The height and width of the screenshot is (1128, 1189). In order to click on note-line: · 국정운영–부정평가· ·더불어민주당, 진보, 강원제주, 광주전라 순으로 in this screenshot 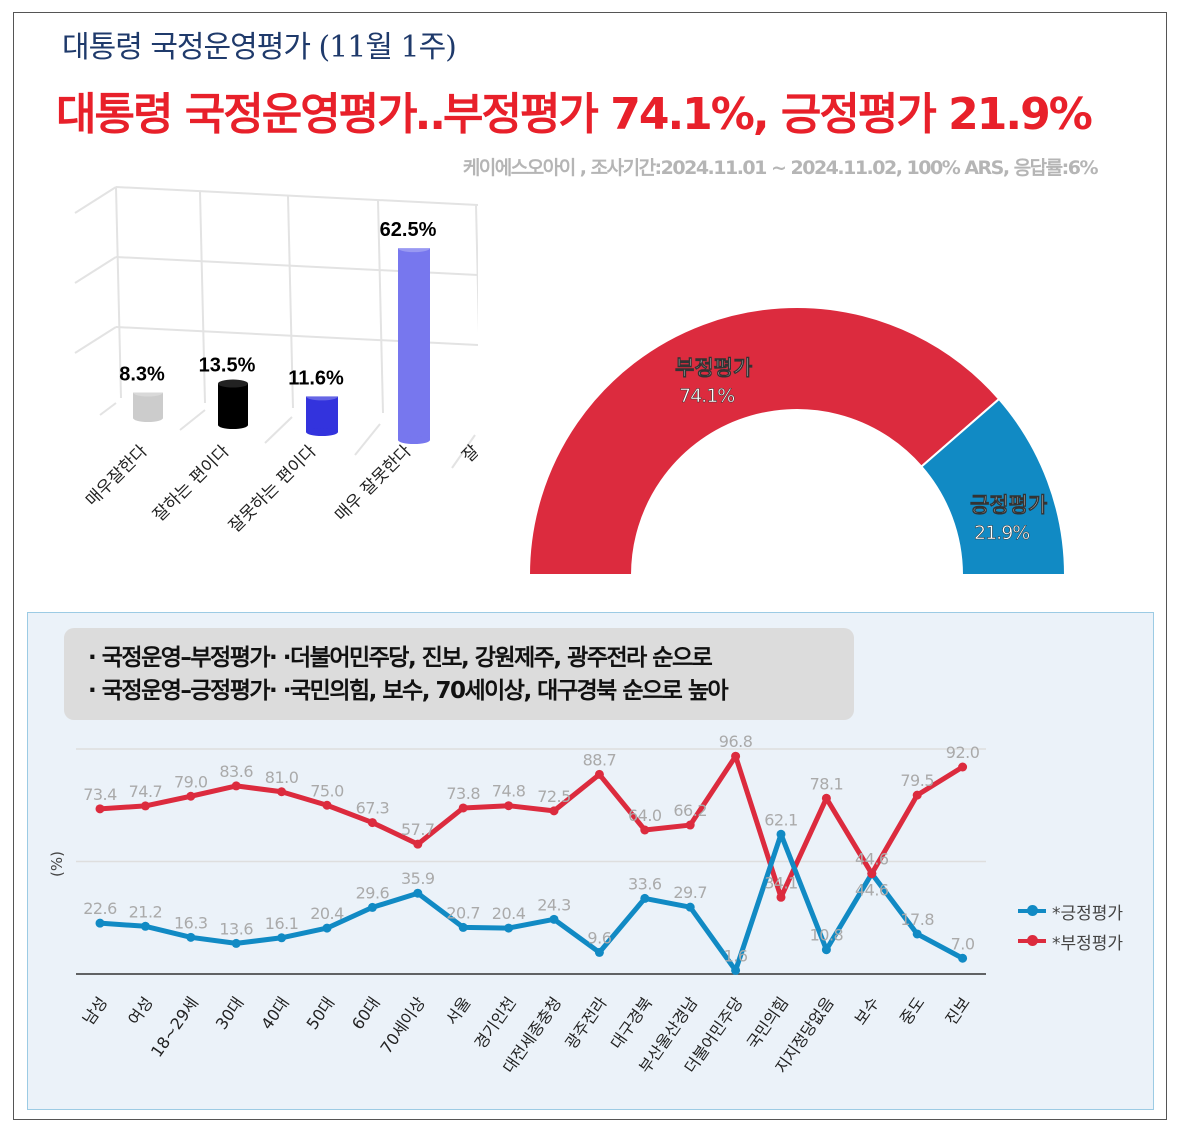, I will do `click(400, 658)`.